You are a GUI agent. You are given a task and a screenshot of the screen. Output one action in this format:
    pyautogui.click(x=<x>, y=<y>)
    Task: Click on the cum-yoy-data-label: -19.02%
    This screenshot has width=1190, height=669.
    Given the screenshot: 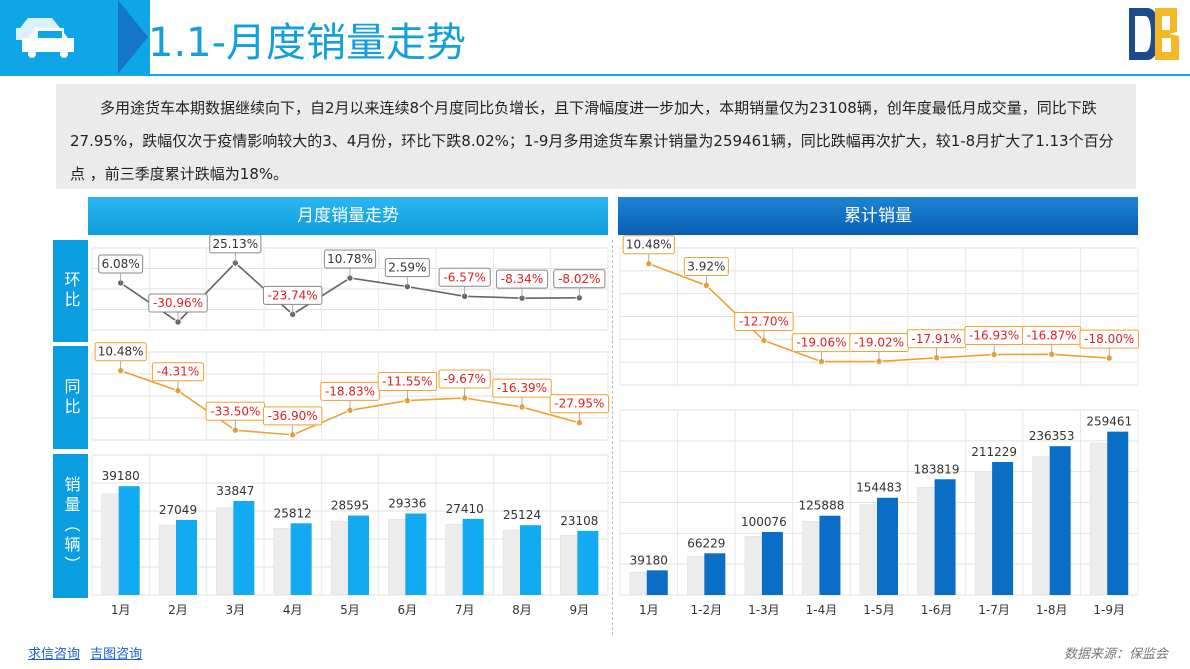 What is the action you would take?
    pyautogui.click(x=879, y=342)
    